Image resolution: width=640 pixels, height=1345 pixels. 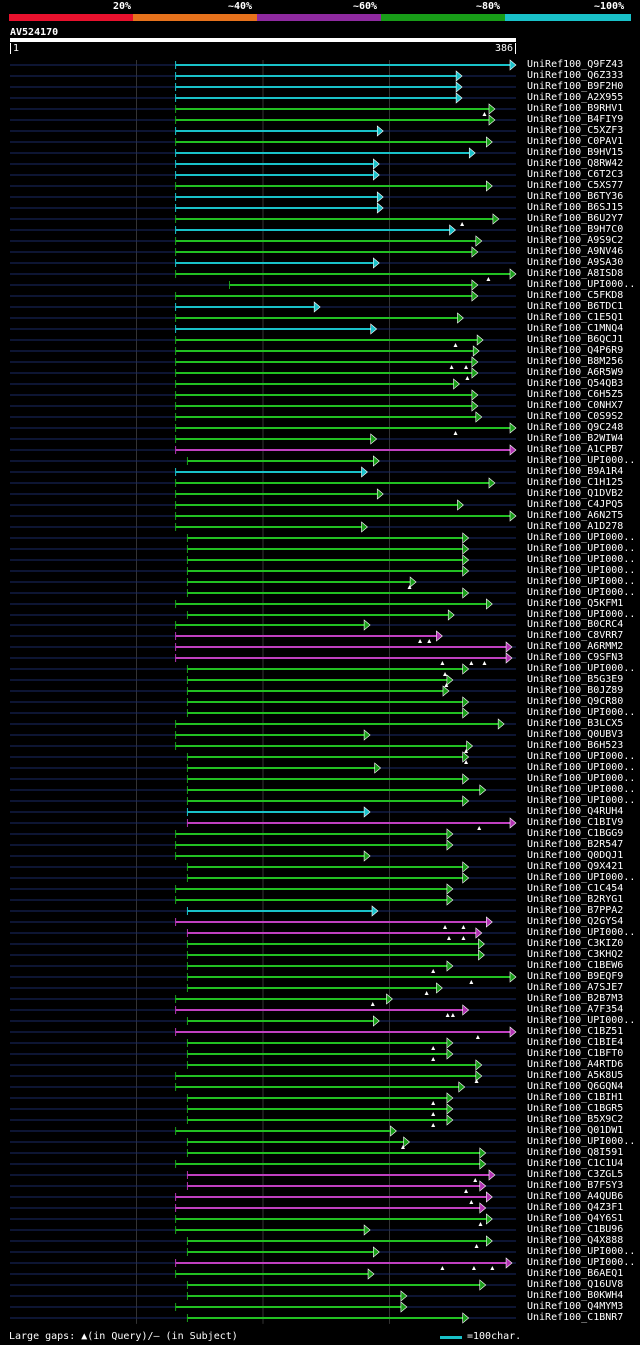 What do you see at coordinates (575, 1064) in the screenshot?
I see `hit-label: UniRef100_A4RTD6` at bounding box center [575, 1064].